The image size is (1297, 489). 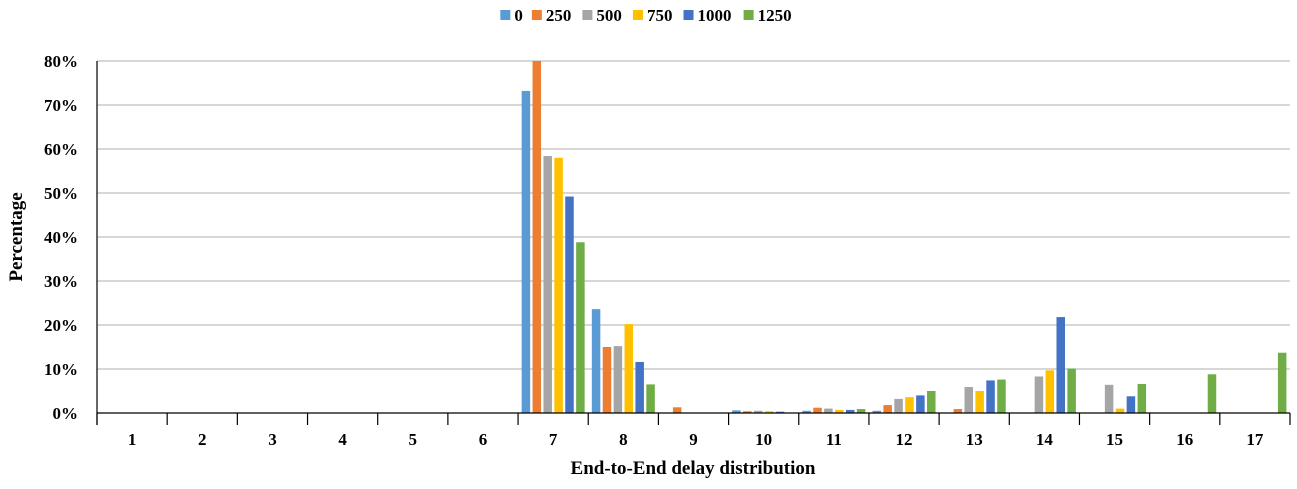 What do you see at coordinates (342, 439) in the screenshot?
I see `x-tick-label: 4` at bounding box center [342, 439].